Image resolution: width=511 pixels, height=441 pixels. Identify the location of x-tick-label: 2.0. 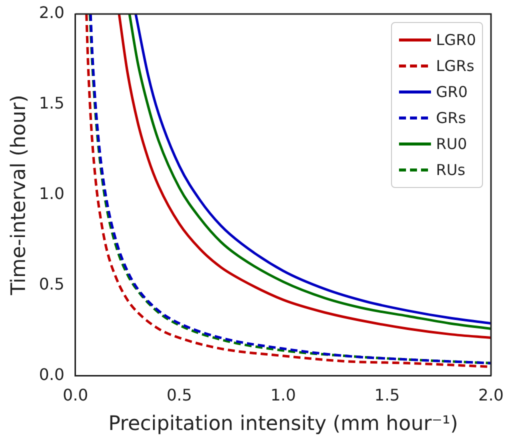
(491, 395).